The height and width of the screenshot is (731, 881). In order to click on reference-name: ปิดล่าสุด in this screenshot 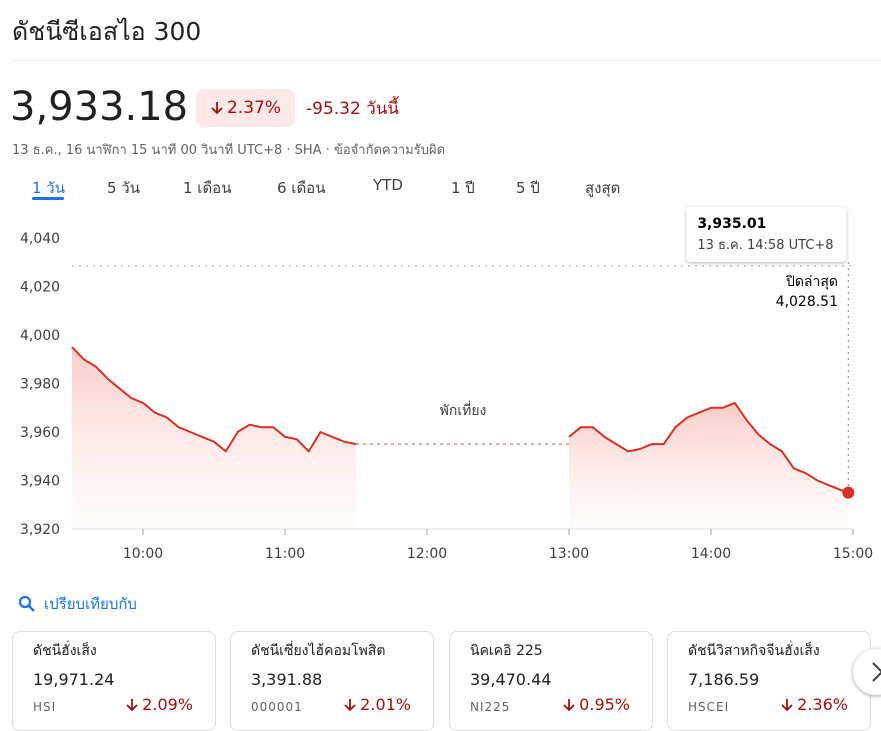, I will do `click(811, 282)`.